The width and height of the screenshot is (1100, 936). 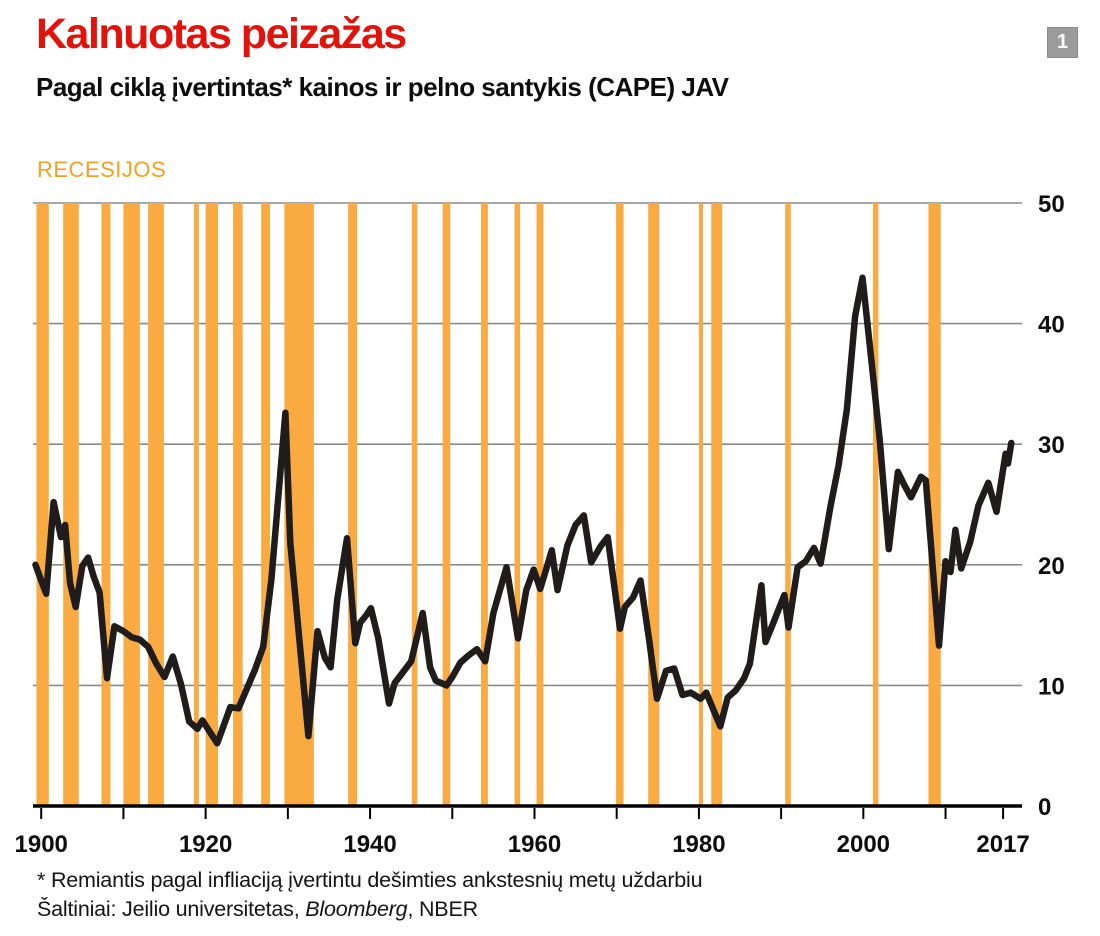 I want to click on y-axis-label: 0, so click(x=1044, y=807).